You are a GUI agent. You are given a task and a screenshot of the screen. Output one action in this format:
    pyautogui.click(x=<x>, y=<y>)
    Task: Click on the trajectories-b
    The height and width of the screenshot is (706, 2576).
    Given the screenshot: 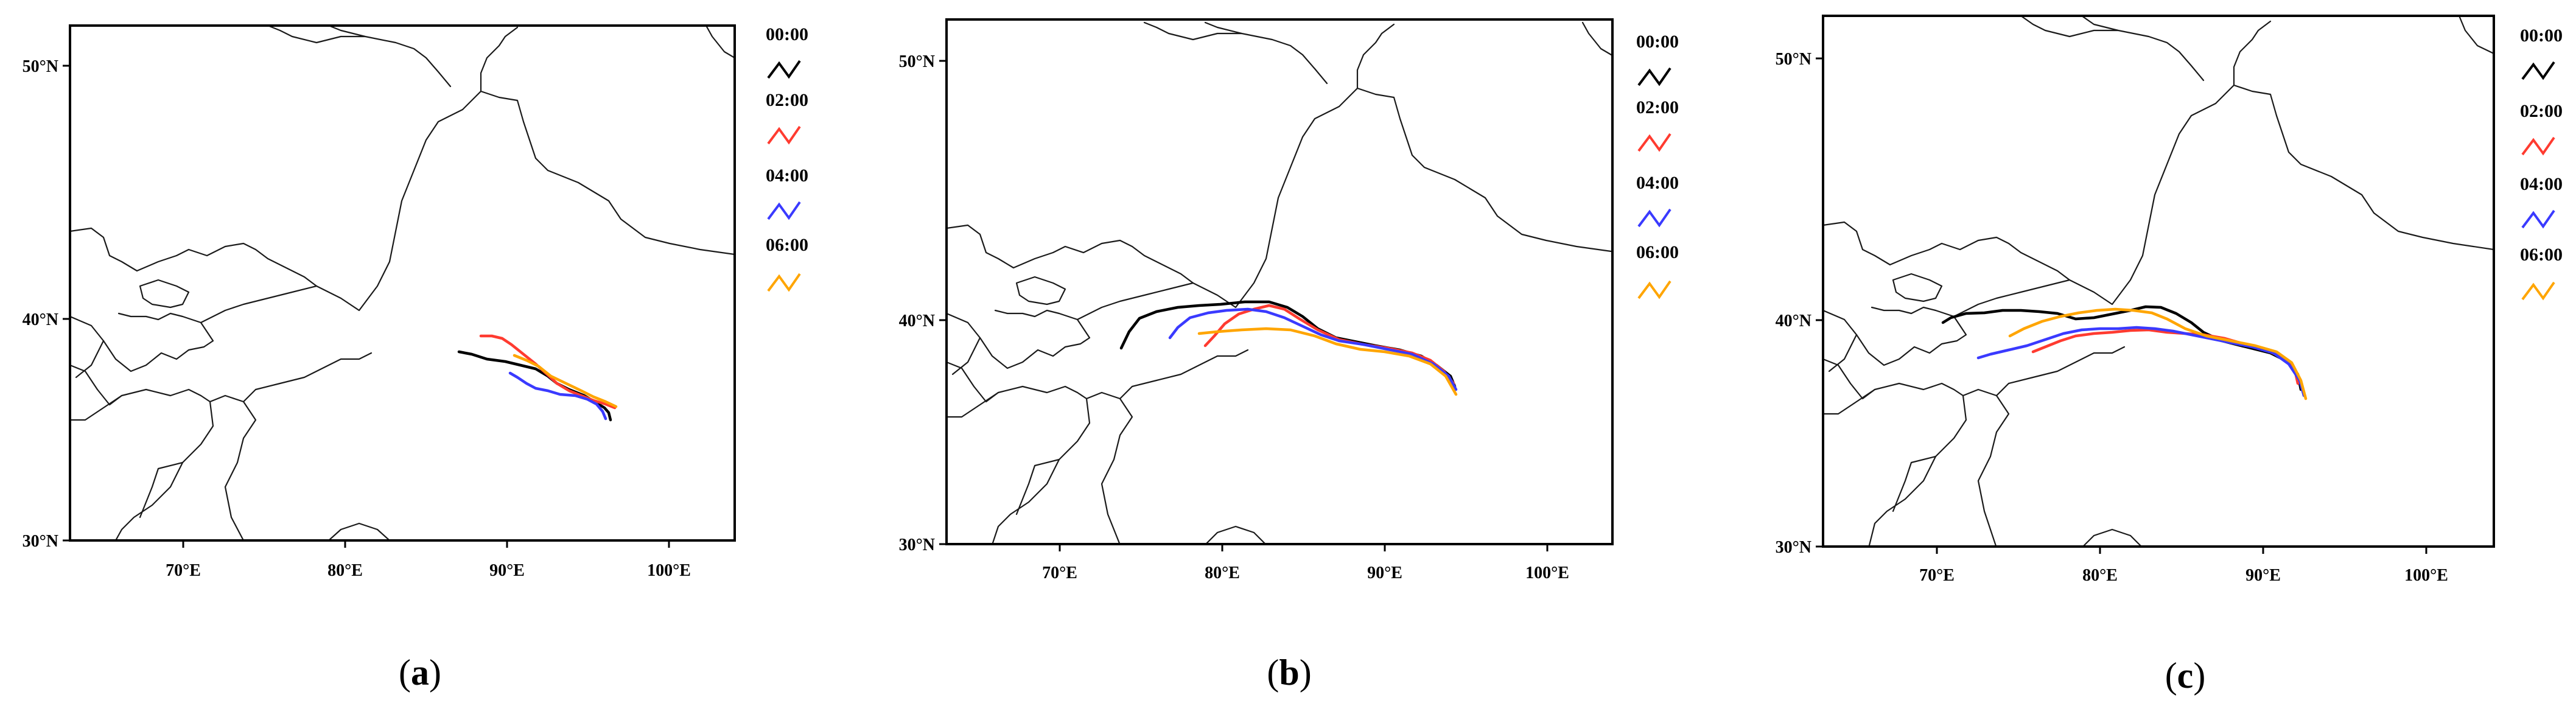 What is the action you would take?
    pyautogui.click(x=1288, y=348)
    